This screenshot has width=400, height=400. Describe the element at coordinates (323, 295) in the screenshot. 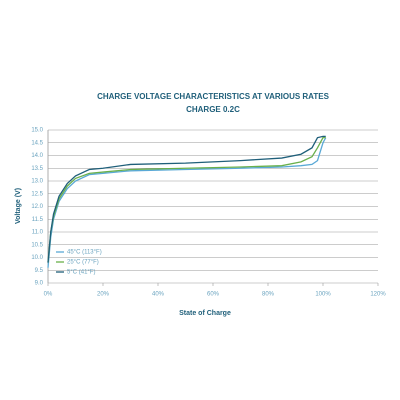

I see `x-tick-label: 100%` at that location.